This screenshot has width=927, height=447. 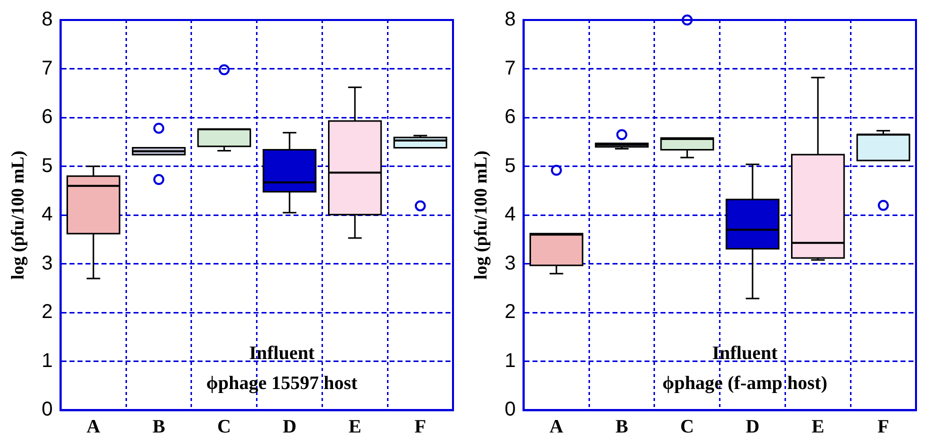 I want to click on annotation: ϕphage (f-amp host), so click(x=745, y=383).